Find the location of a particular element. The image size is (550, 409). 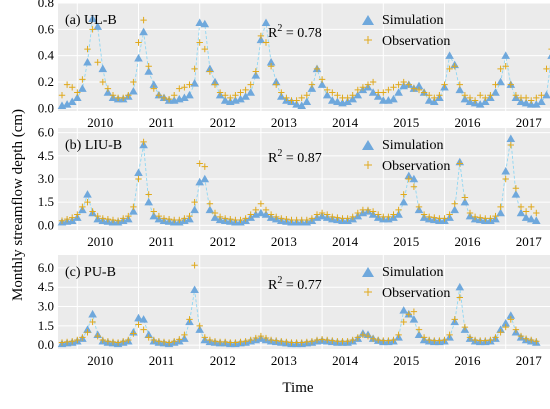

y-tick-label: 4.5 is located at coordinates (46, 155).